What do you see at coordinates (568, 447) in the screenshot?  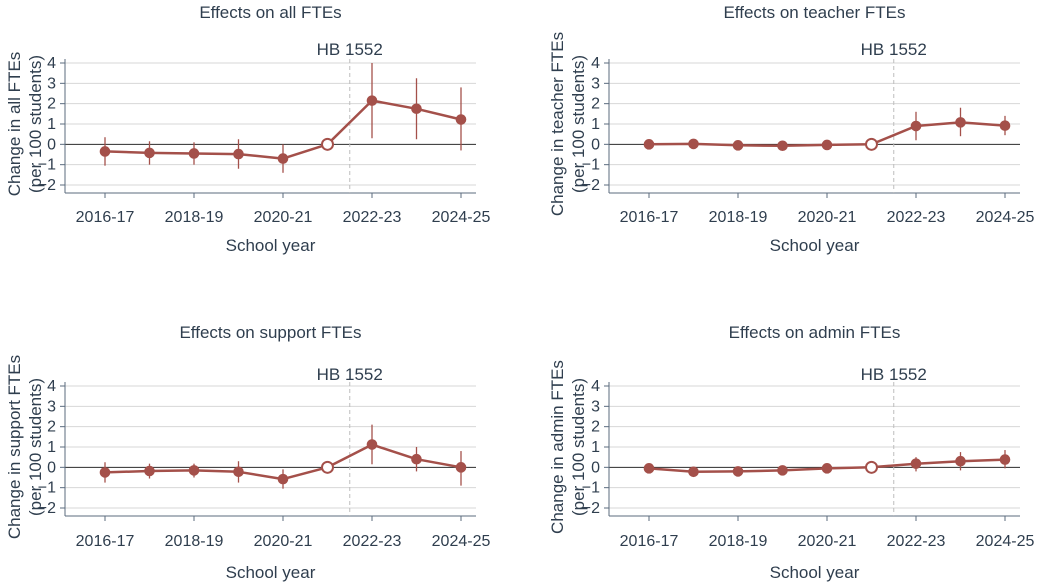 I see `y-axis-label: Change in admin FTEs (per 100 students)` at bounding box center [568, 447].